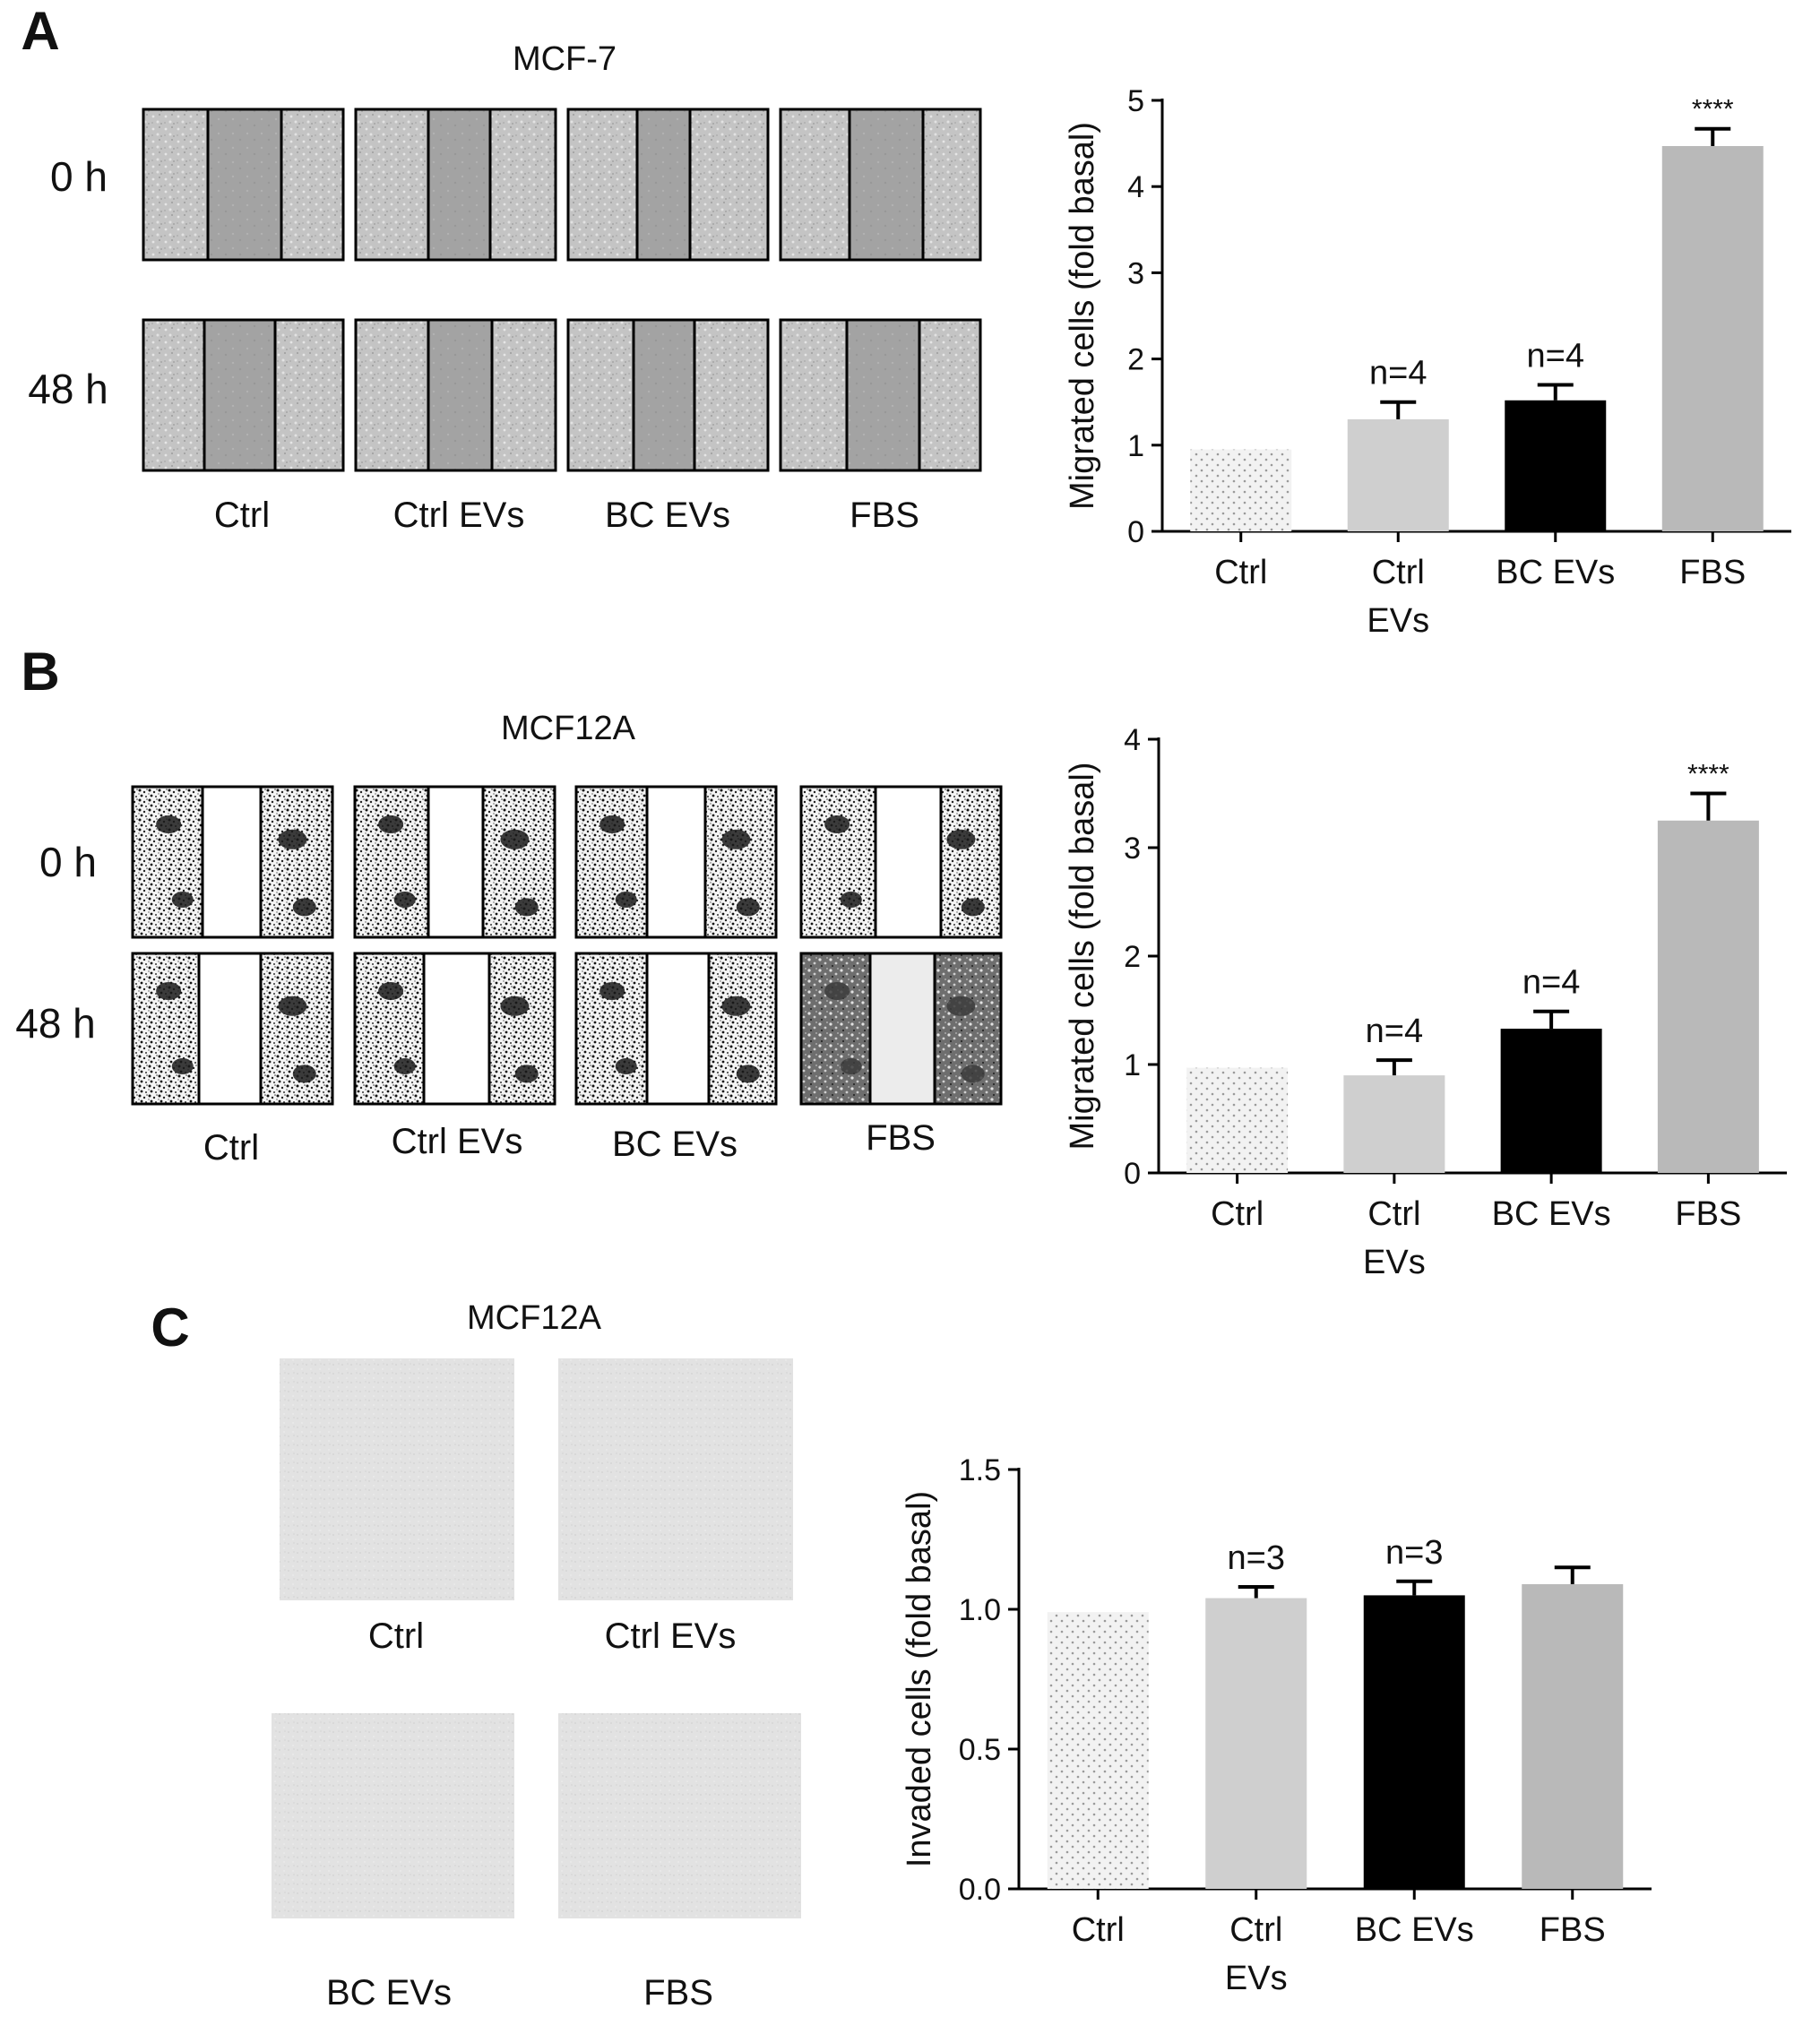 The image size is (1820, 2017). Describe the element at coordinates (565, 59) in the screenshot. I see `panel-a-title: MCF-7` at that location.